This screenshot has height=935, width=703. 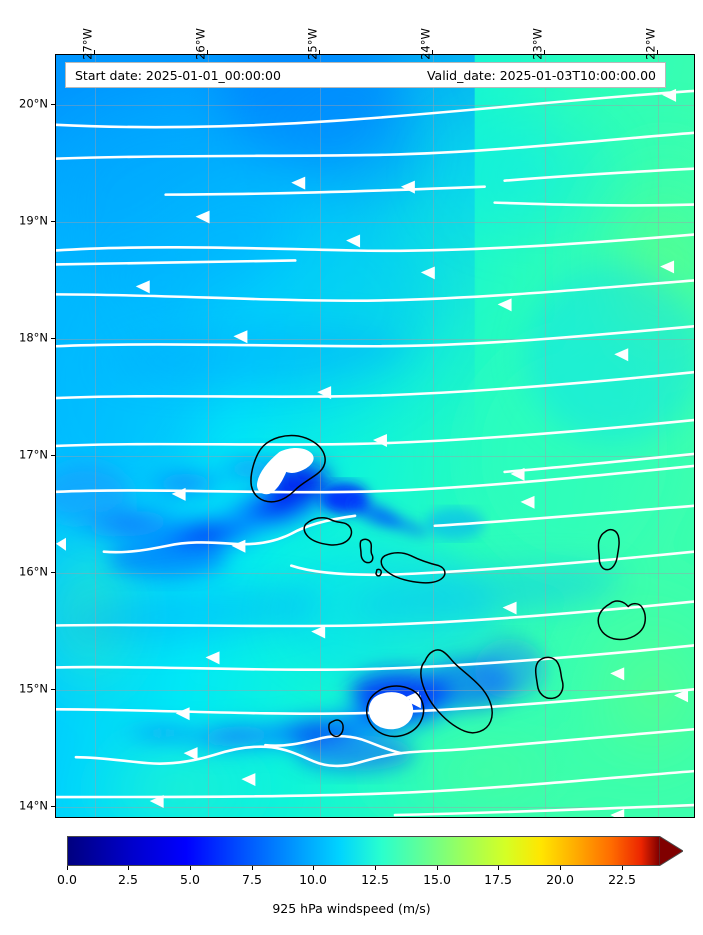 I want to click on ytick-label-18n: 18°N, so click(x=33, y=337).